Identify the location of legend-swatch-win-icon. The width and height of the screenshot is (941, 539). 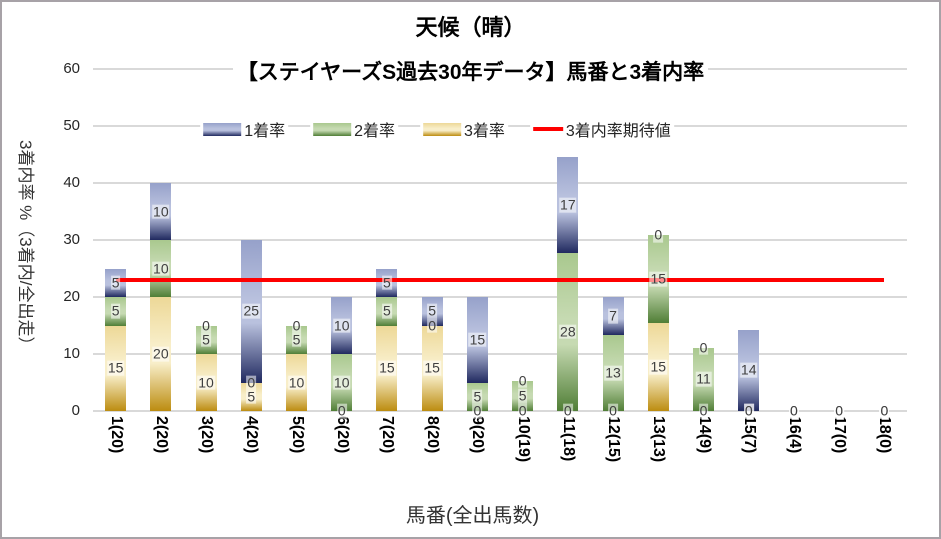
(222, 129).